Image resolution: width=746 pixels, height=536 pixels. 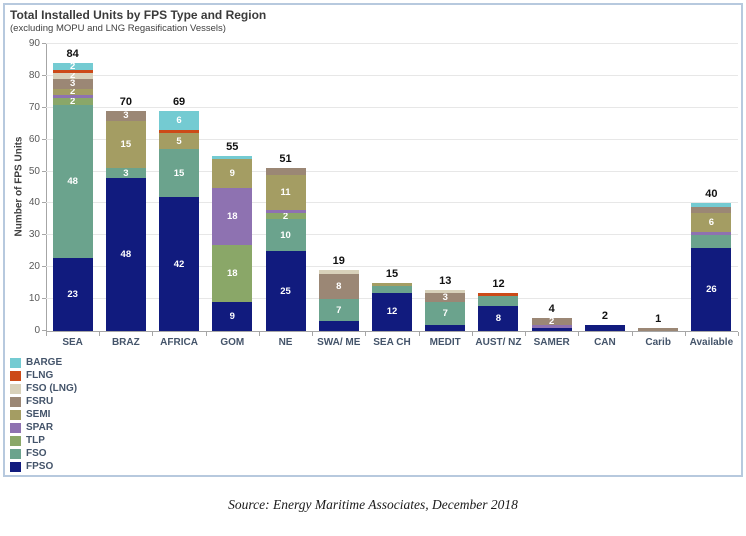 I want to click on segment-BARGE: 2, so click(x=72, y=66).